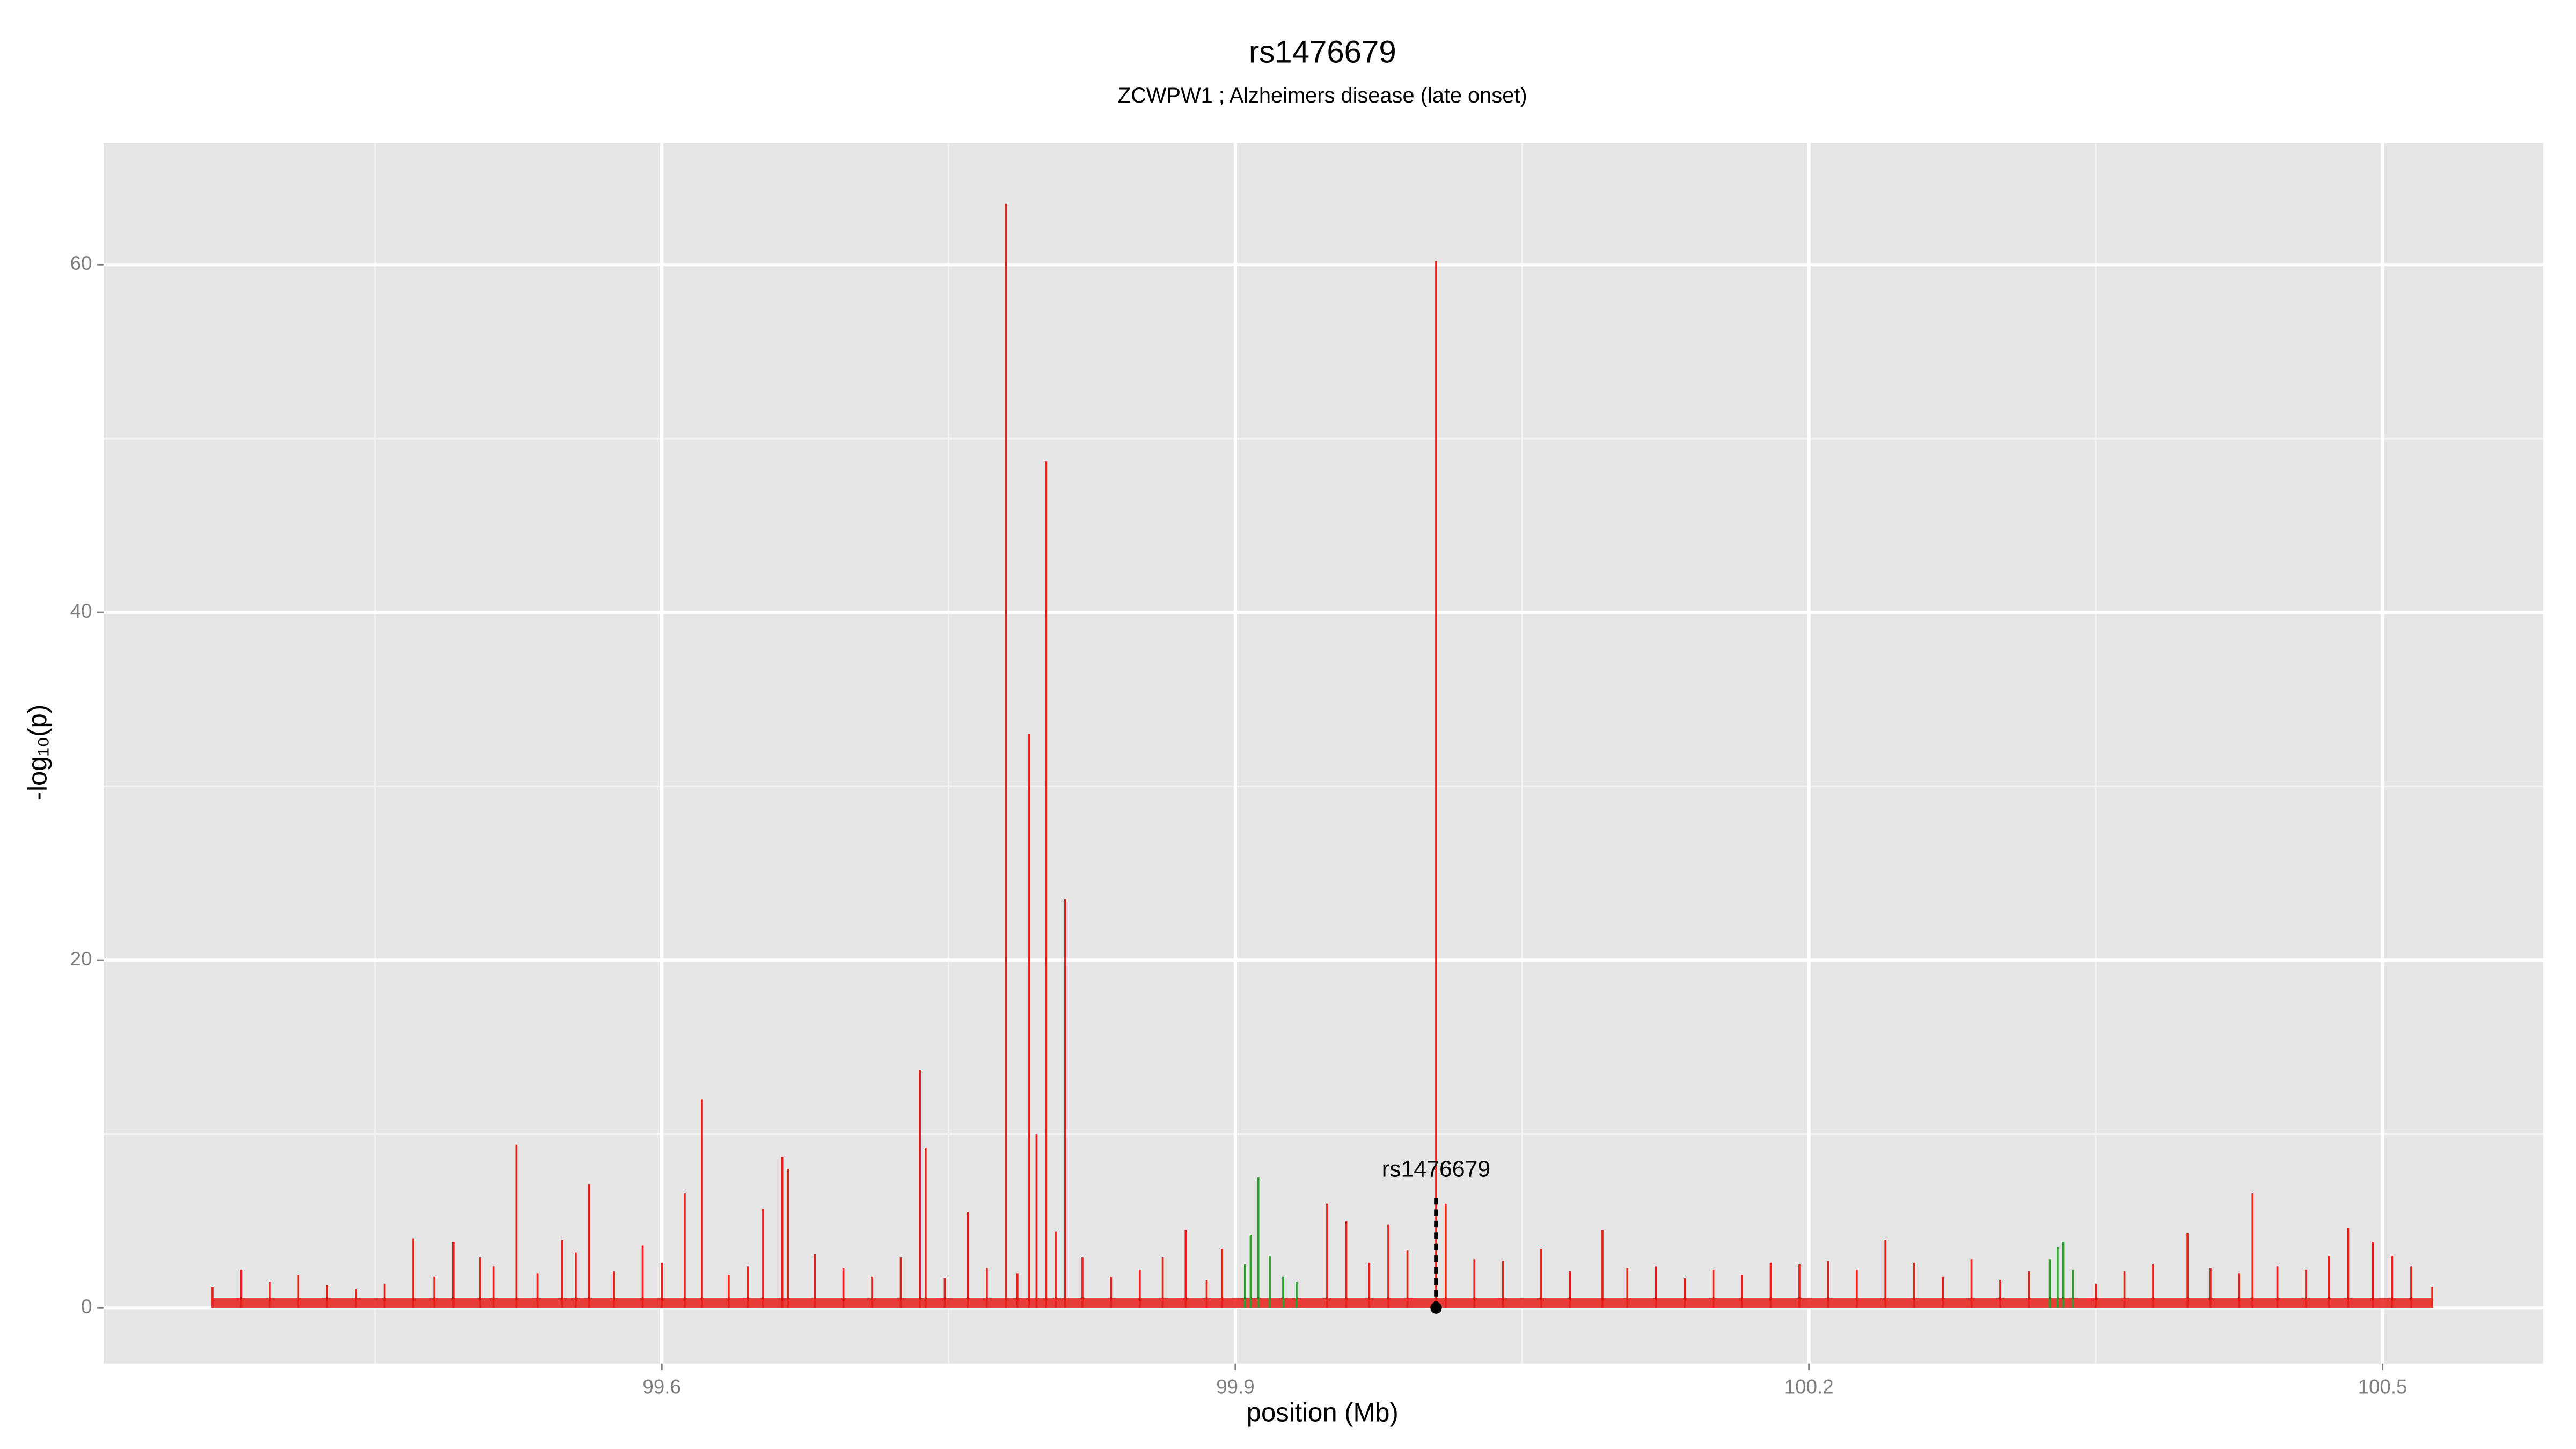 The height and width of the screenshot is (1449, 2576). I want to click on annotation-label: rs1476679, so click(1436, 1169).